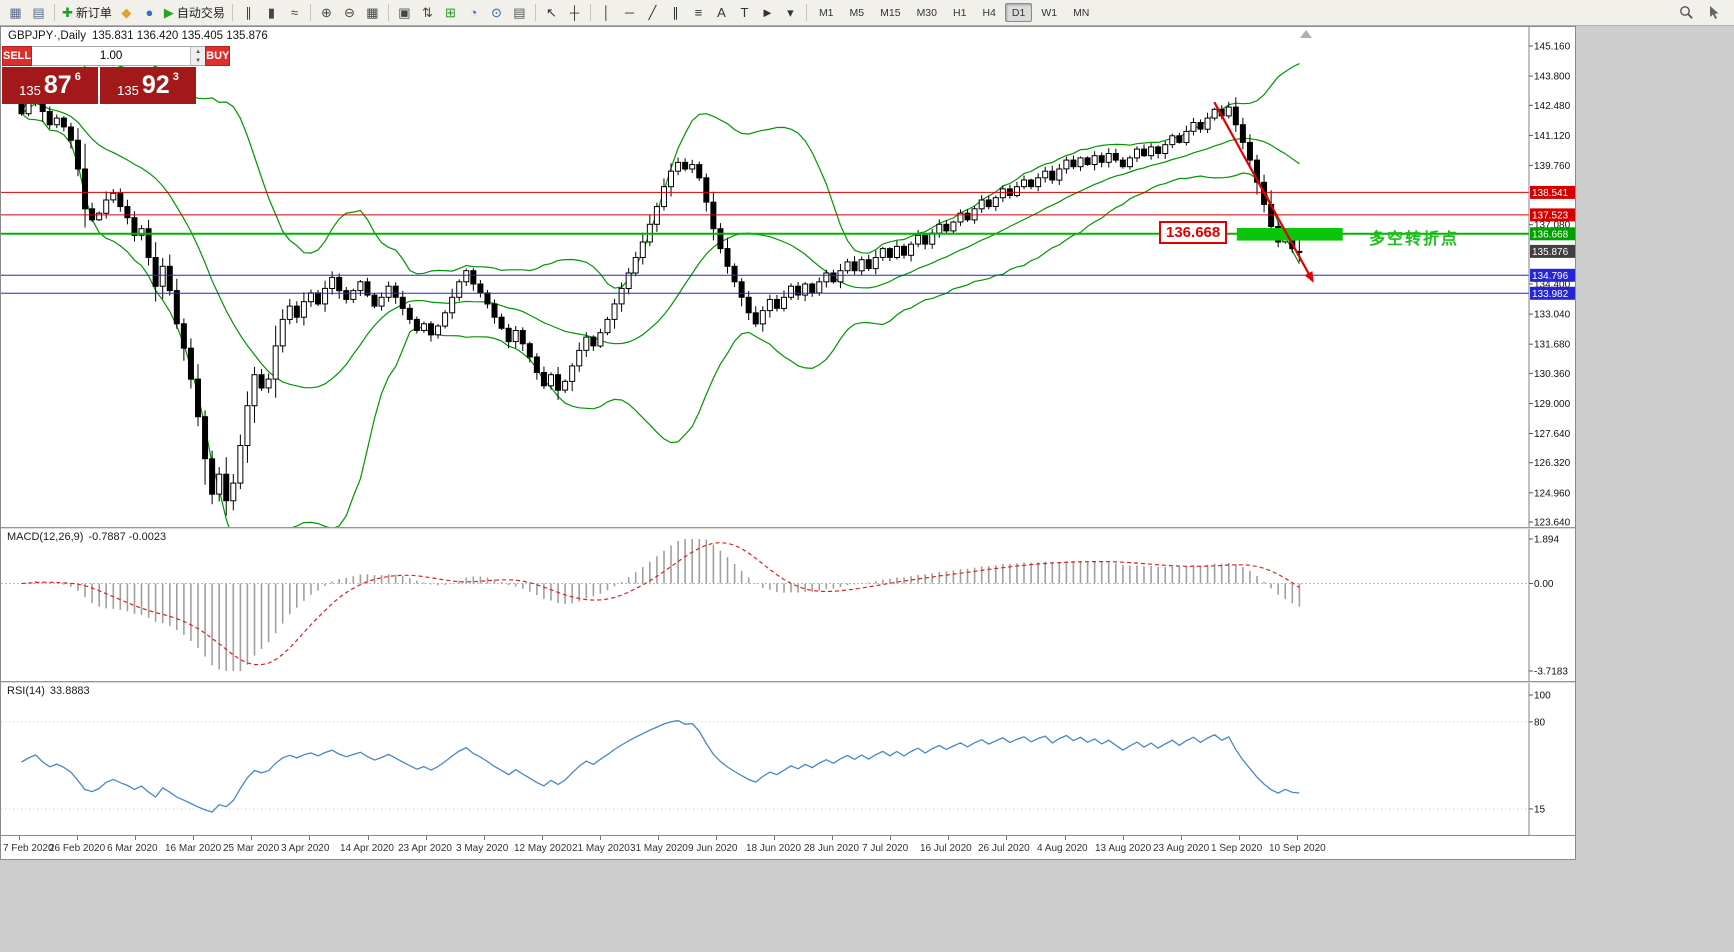 This screenshot has height=952, width=1734. I want to click on profiles-button: ▤, so click(38, 12).